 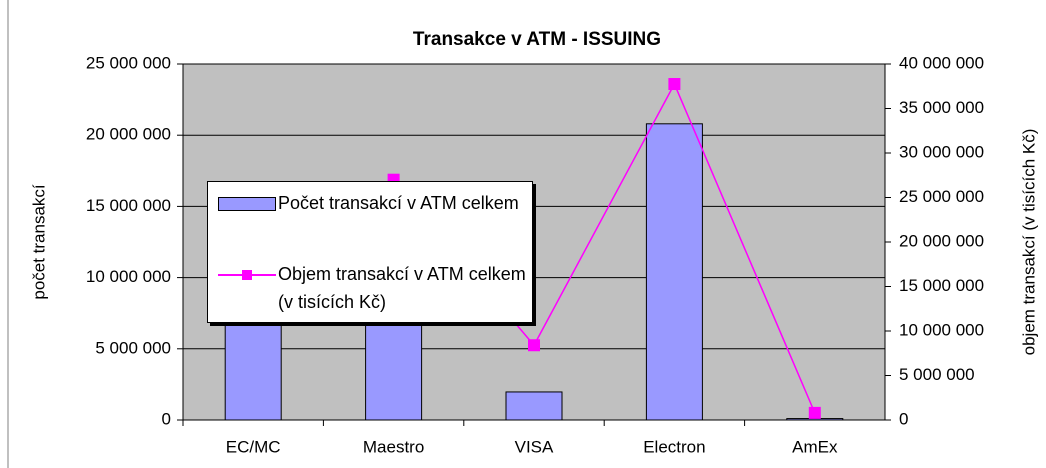 I want to click on y2-tick-label: 40 000 000, so click(x=941, y=62).